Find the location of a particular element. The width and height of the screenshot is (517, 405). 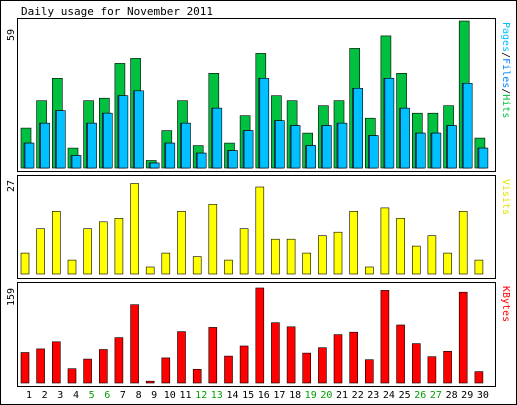

x-tick-label-4: 4 is located at coordinates (76, 395).